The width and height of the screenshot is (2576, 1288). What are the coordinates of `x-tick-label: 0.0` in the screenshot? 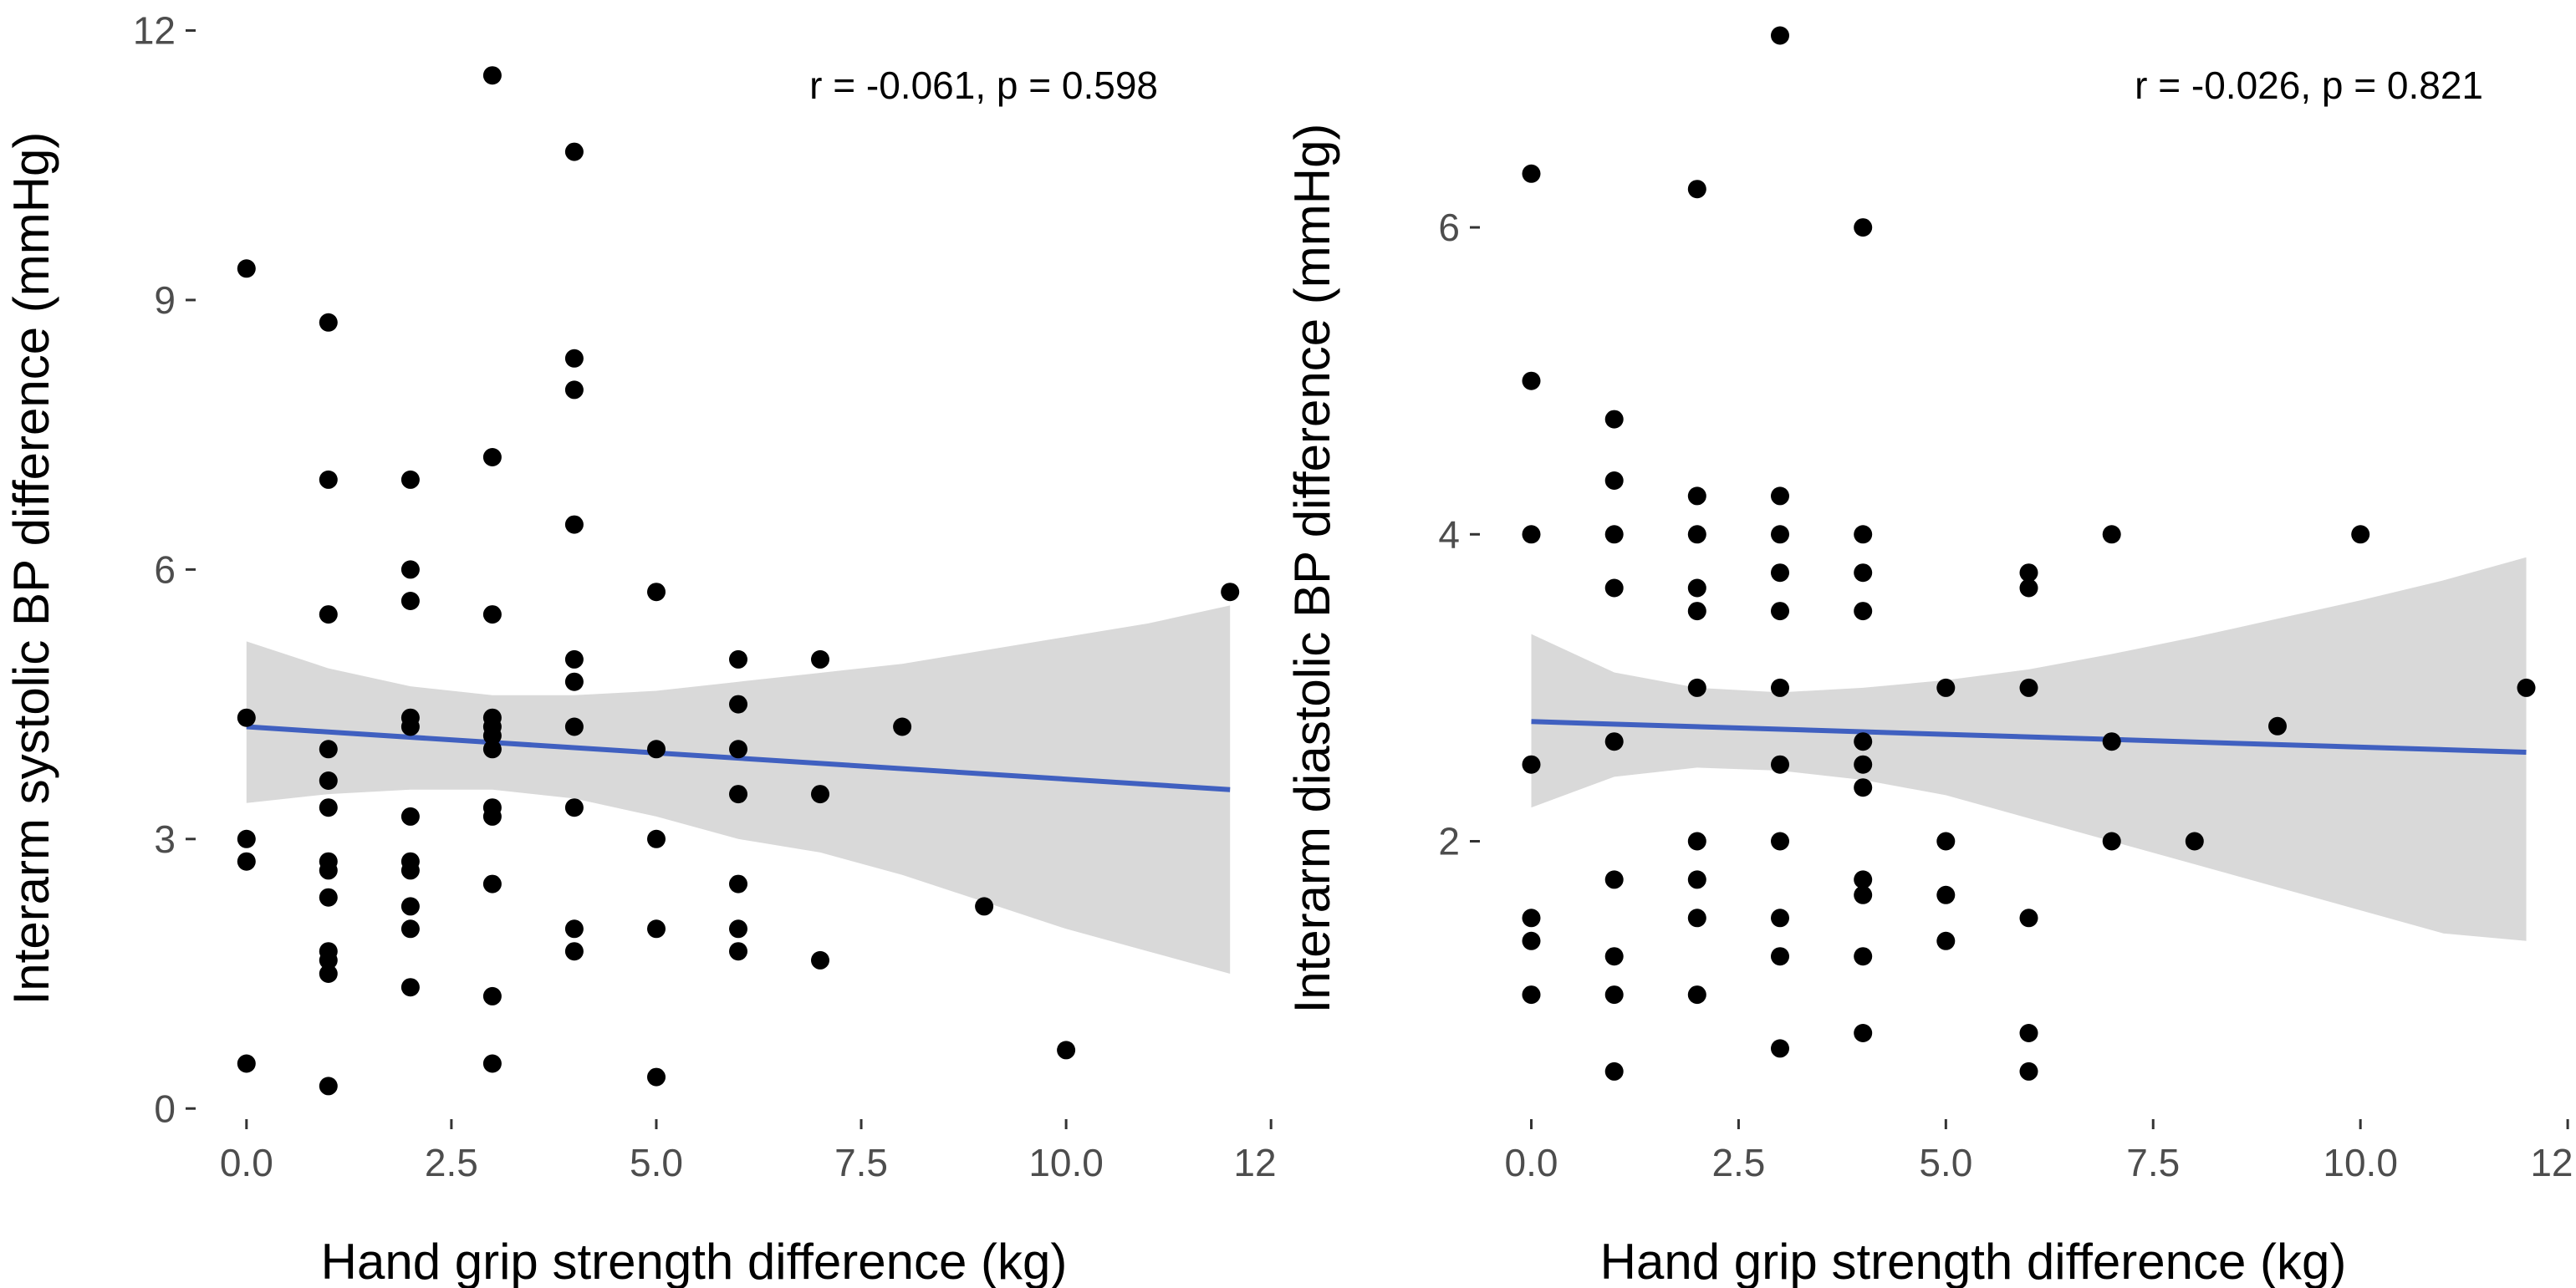 It's located at (247, 1162).